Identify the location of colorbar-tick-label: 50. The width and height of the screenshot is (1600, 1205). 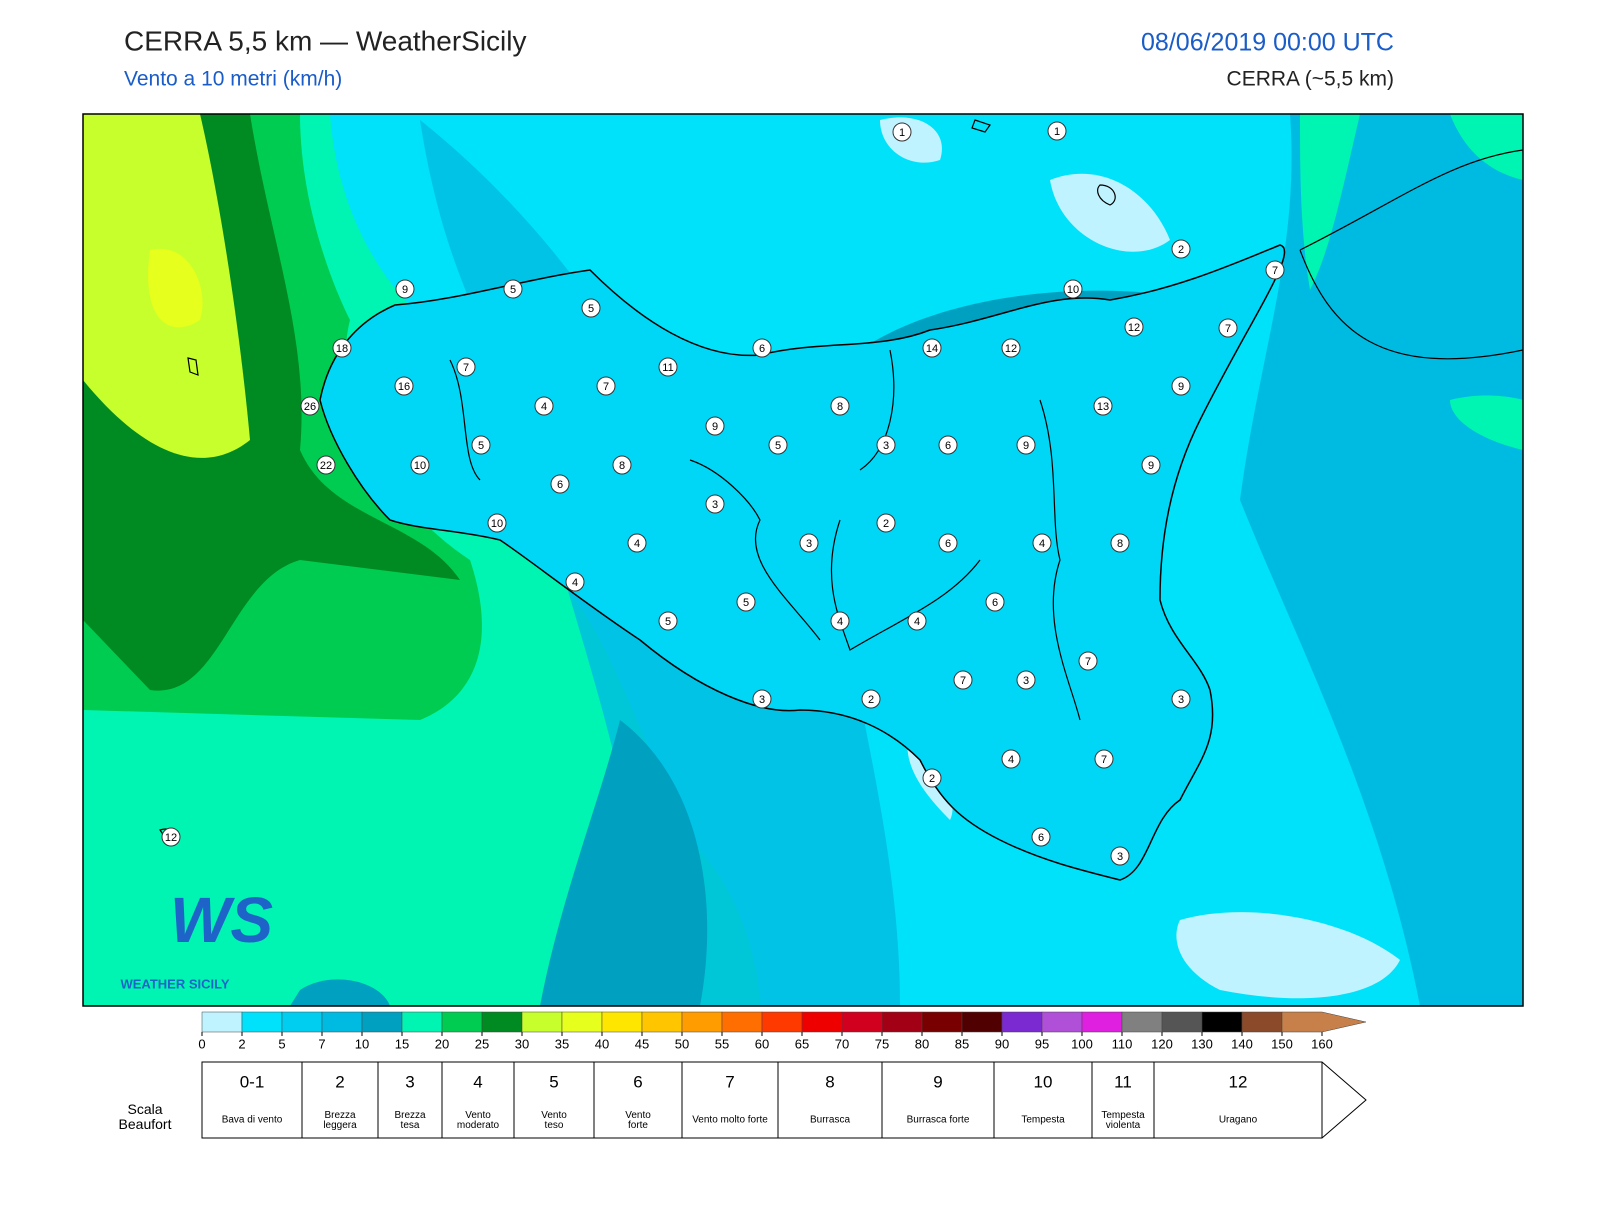
(682, 1043).